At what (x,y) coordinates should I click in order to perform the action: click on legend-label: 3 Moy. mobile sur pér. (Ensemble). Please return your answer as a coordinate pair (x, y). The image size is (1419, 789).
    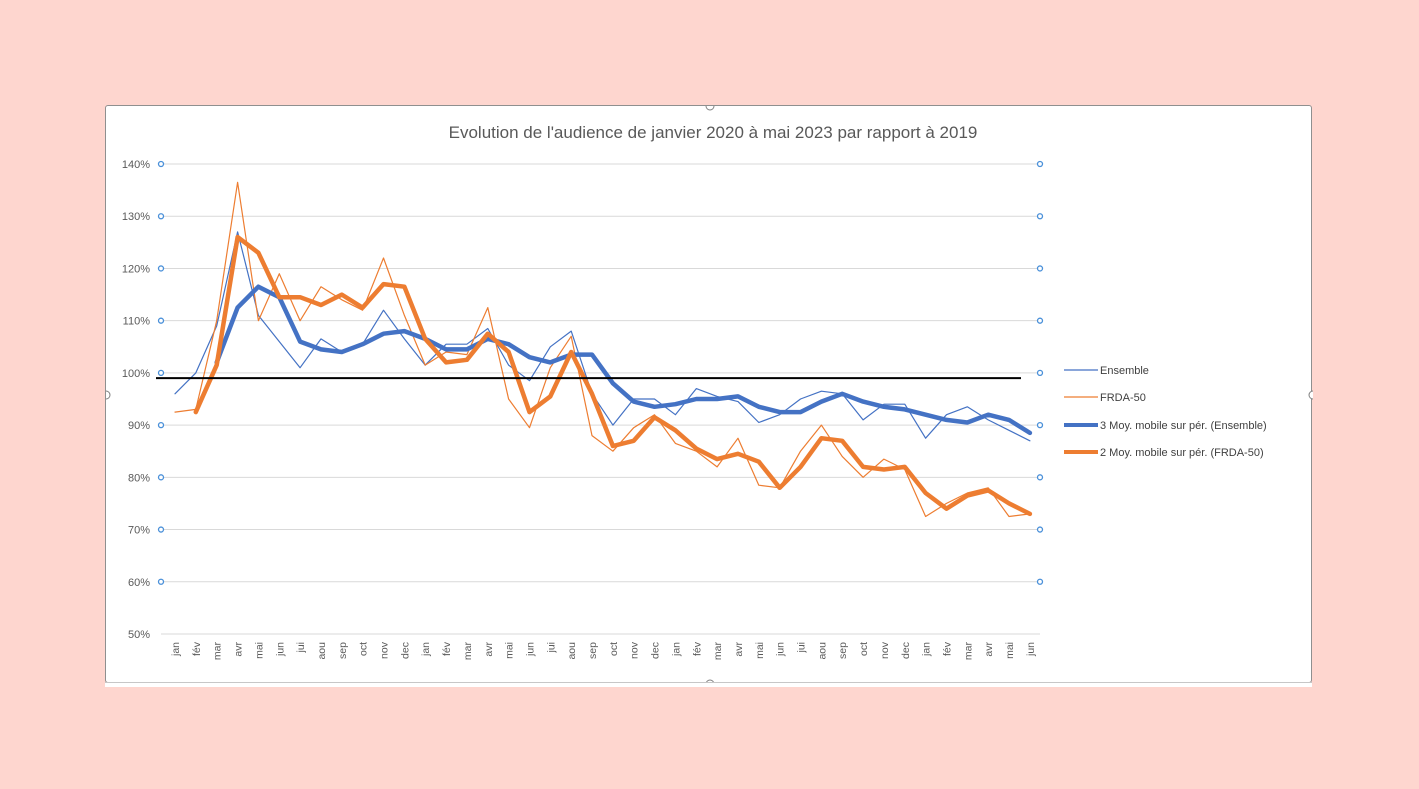
    Looking at the image, I should click on (1183, 426).